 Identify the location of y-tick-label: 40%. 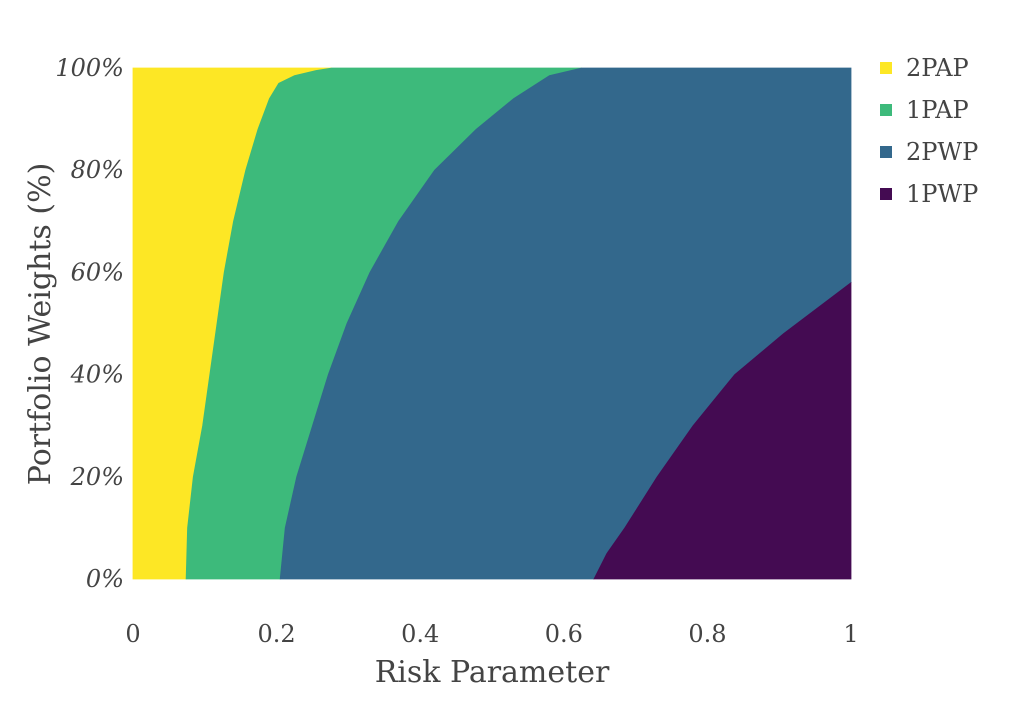
(97, 375).